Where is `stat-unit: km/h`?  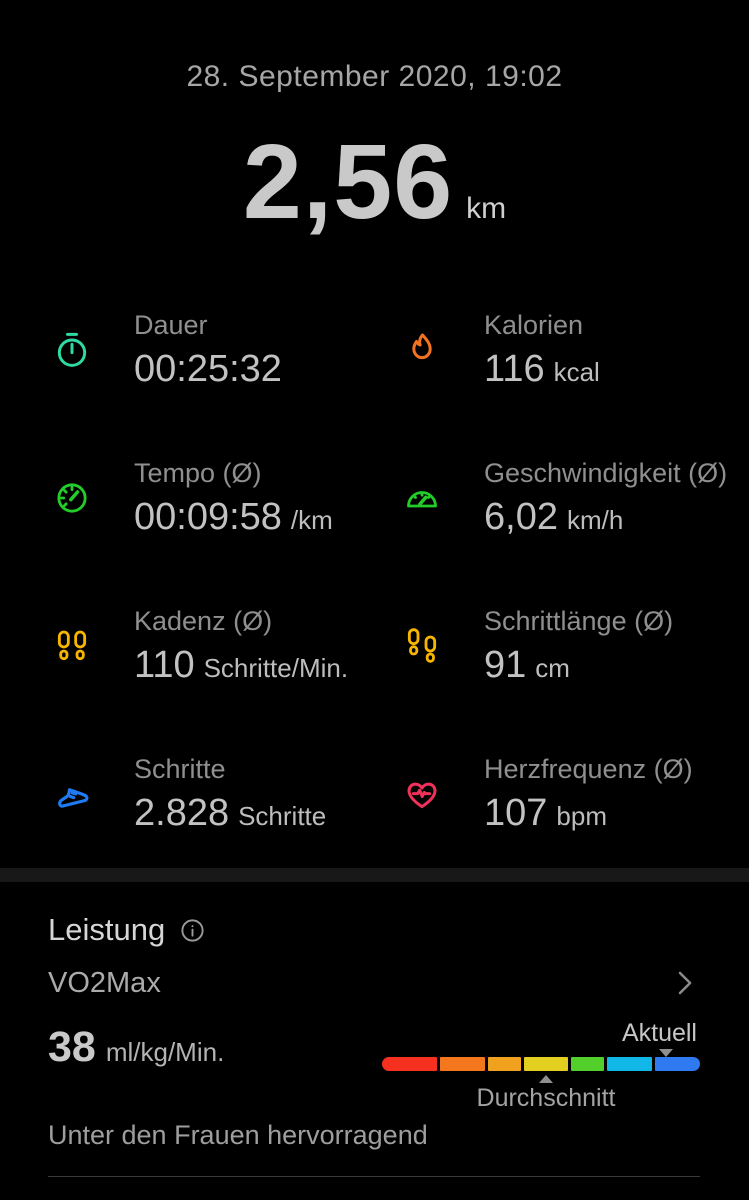
stat-unit: km/h is located at coordinates (595, 519).